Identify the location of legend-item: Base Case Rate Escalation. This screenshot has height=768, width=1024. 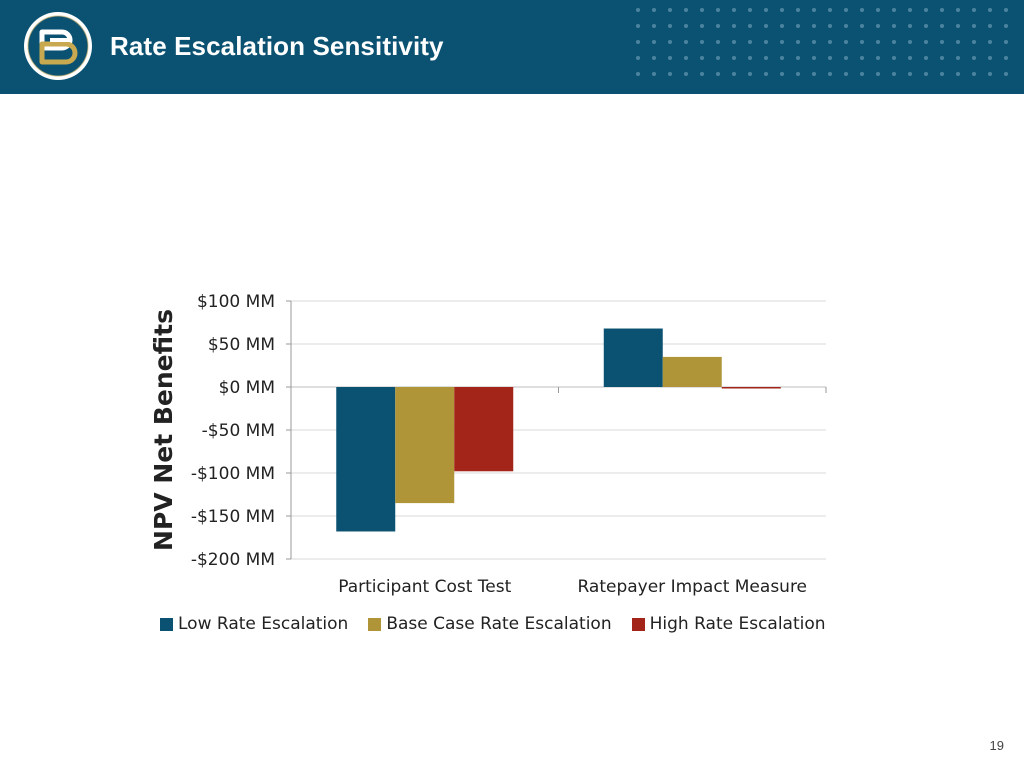
(490, 624).